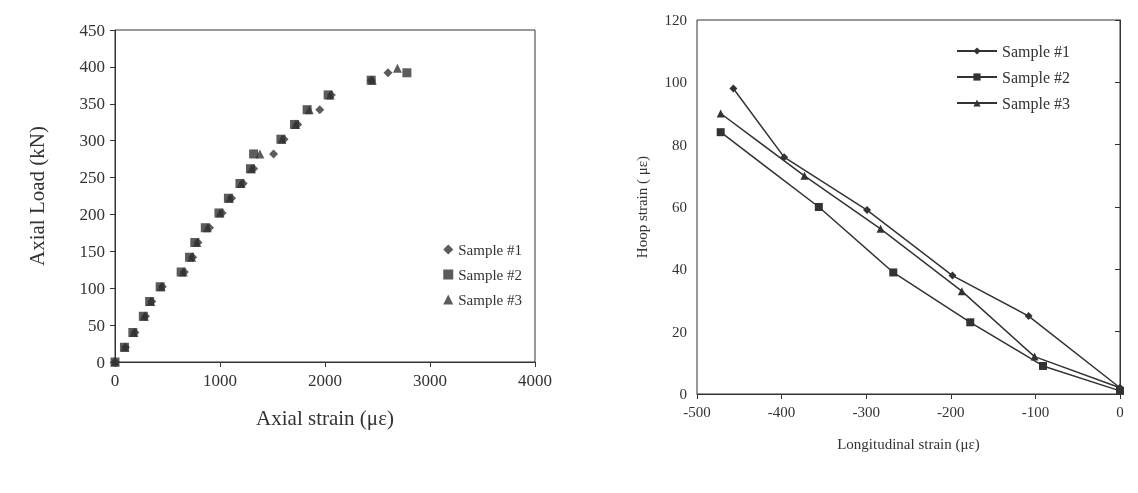  Describe the element at coordinates (220, 380) in the screenshot. I see `x-tick-label: 1000` at that location.